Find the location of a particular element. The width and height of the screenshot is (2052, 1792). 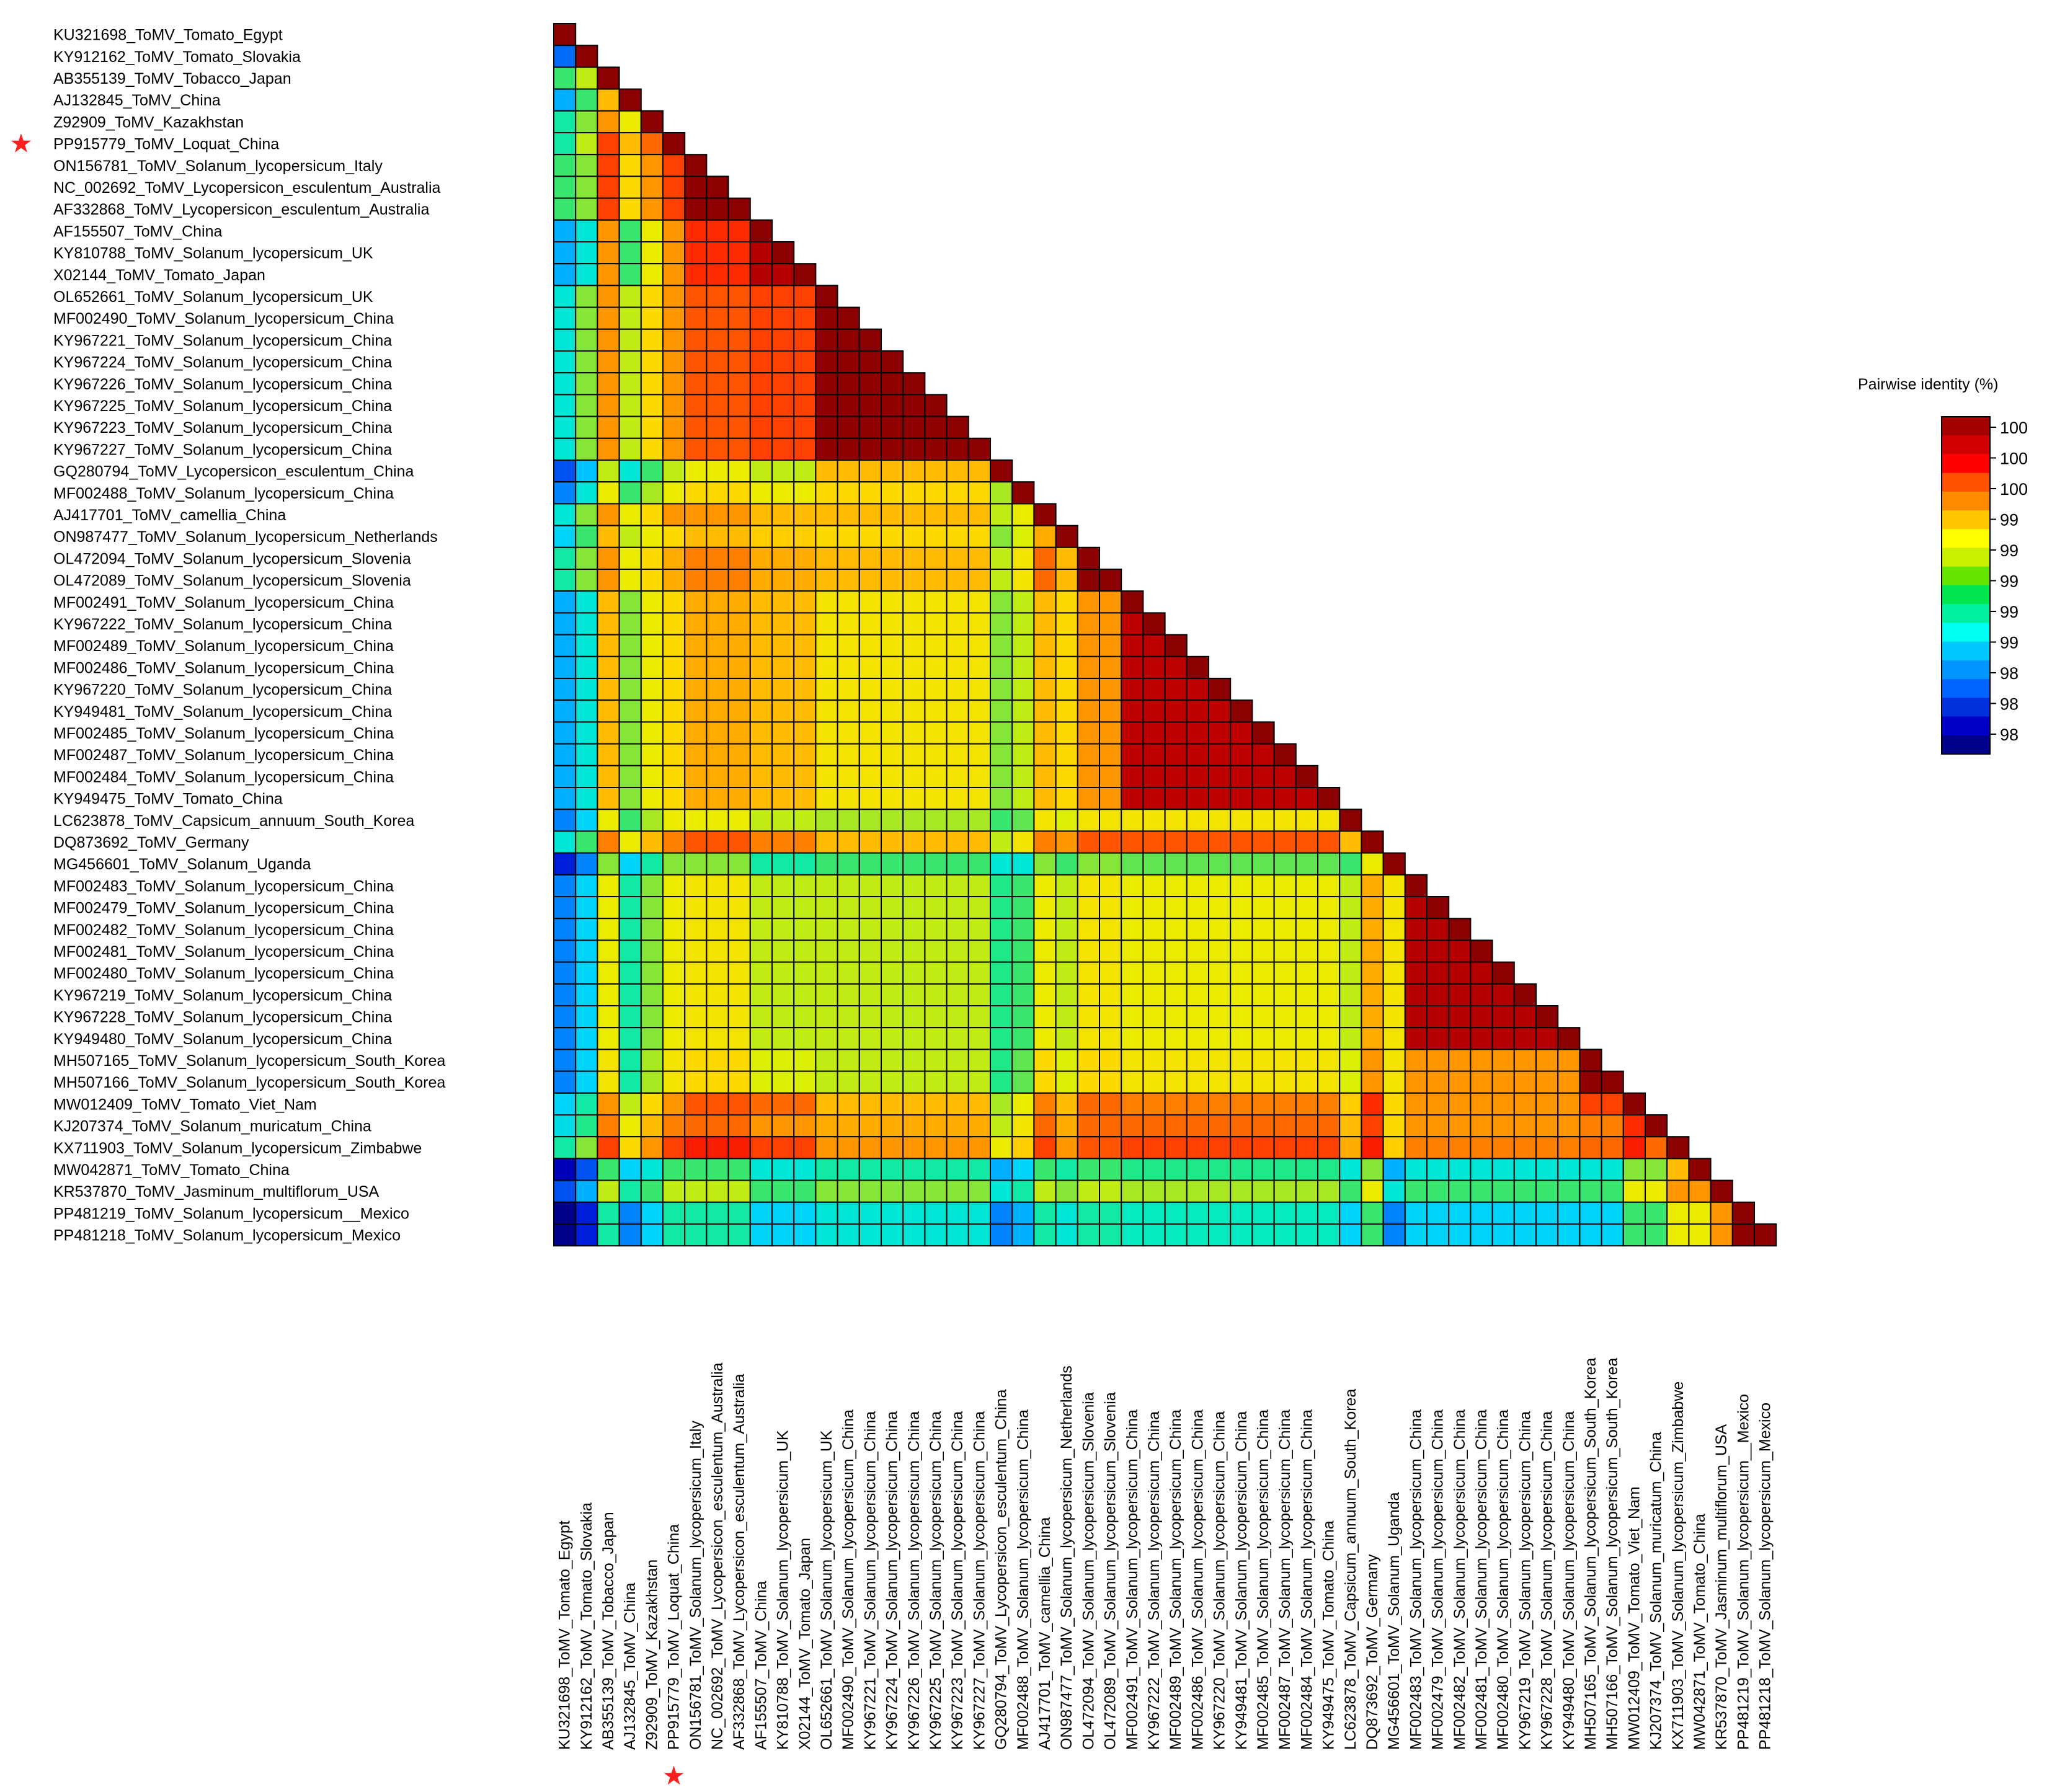

column-label: MF002489_ToMV_Solanum_lycopersicum_China is located at coordinates (1175, 1579).